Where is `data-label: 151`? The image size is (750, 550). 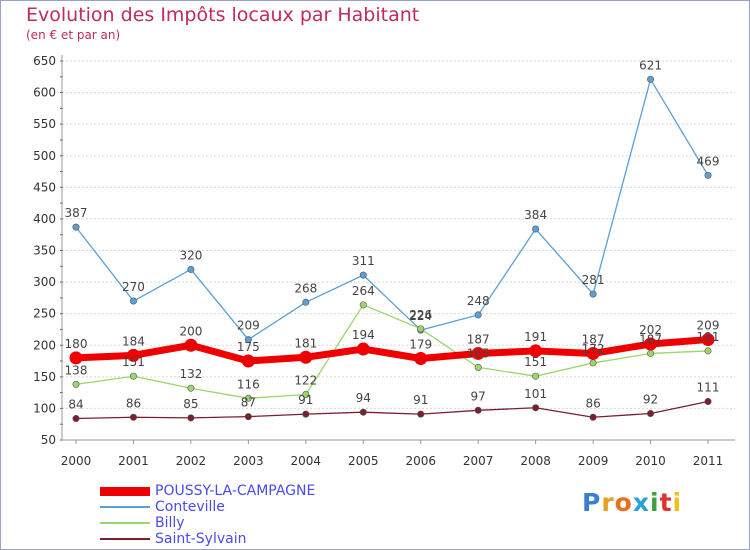 data-label: 151 is located at coordinates (133, 362).